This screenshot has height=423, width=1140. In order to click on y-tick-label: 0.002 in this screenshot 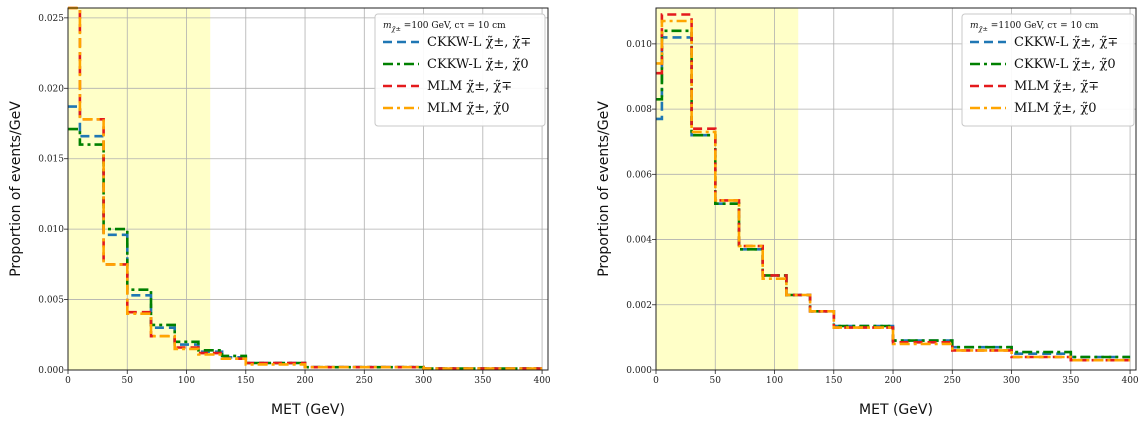, I will do `click(639, 306)`.